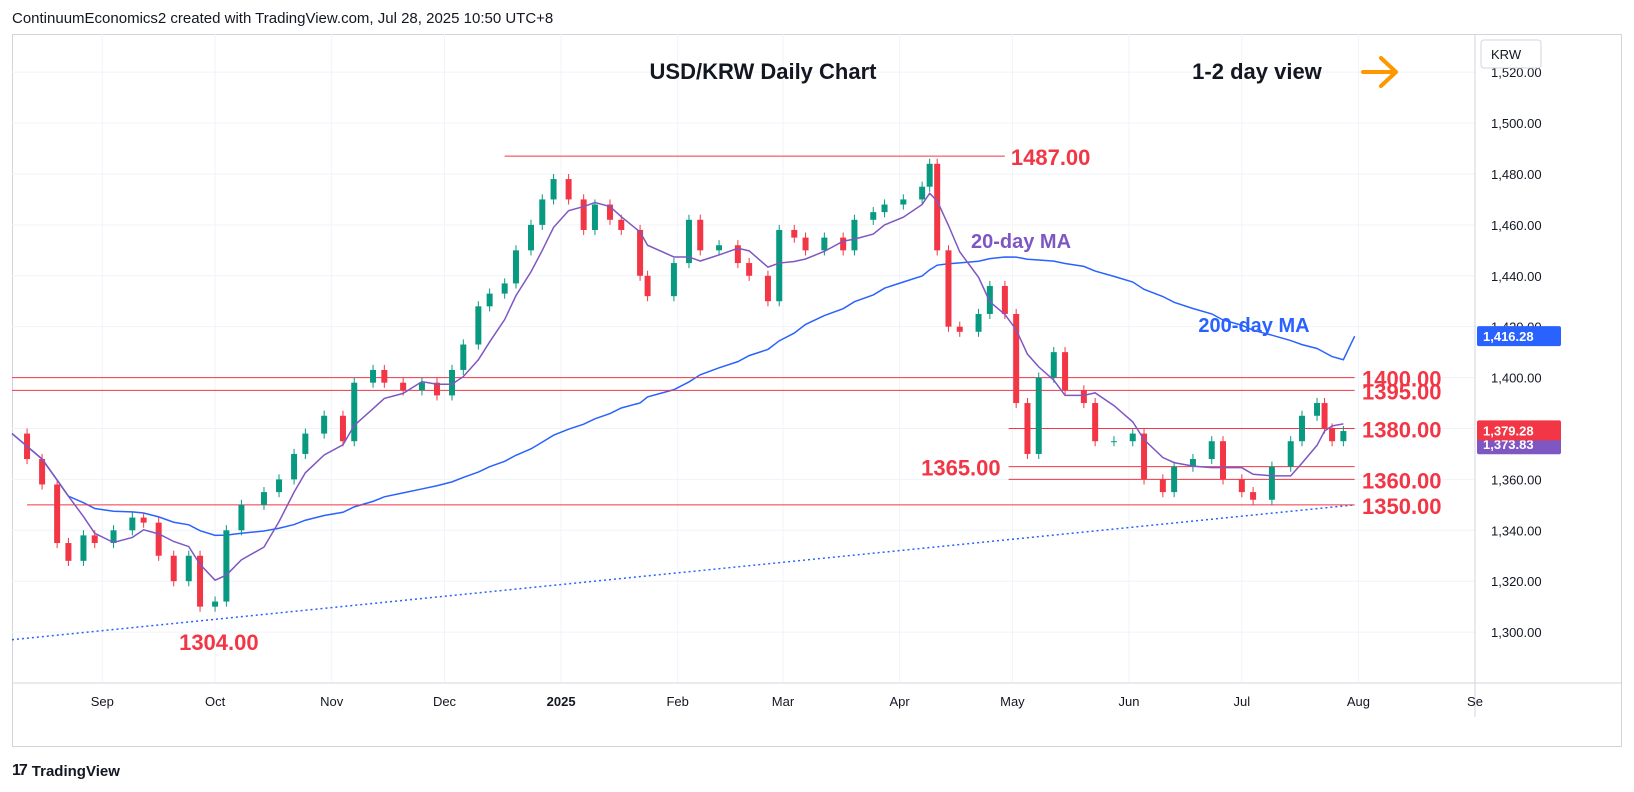 The height and width of the screenshot is (792, 1634). Describe the element at coordinates (1257, 71) in the screenshot. I see `view-label: 1-2 day view` at that location.